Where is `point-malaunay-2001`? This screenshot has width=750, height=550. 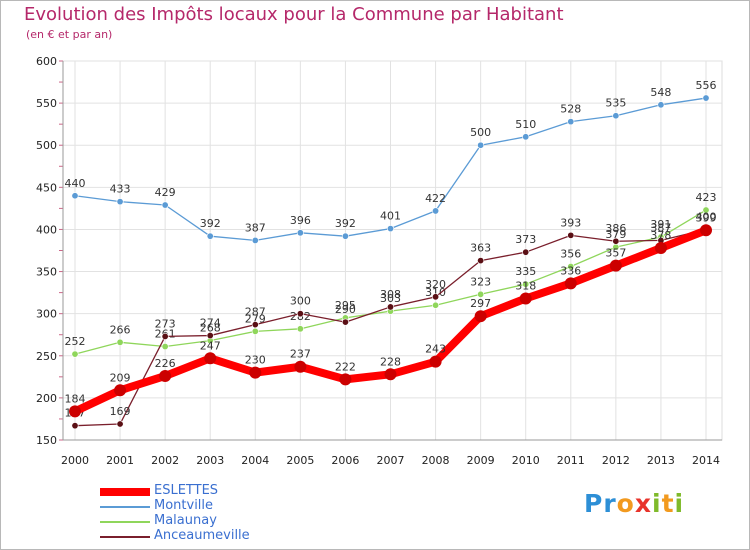 point-malaunay-2001 is located at coordinates (120, 342).